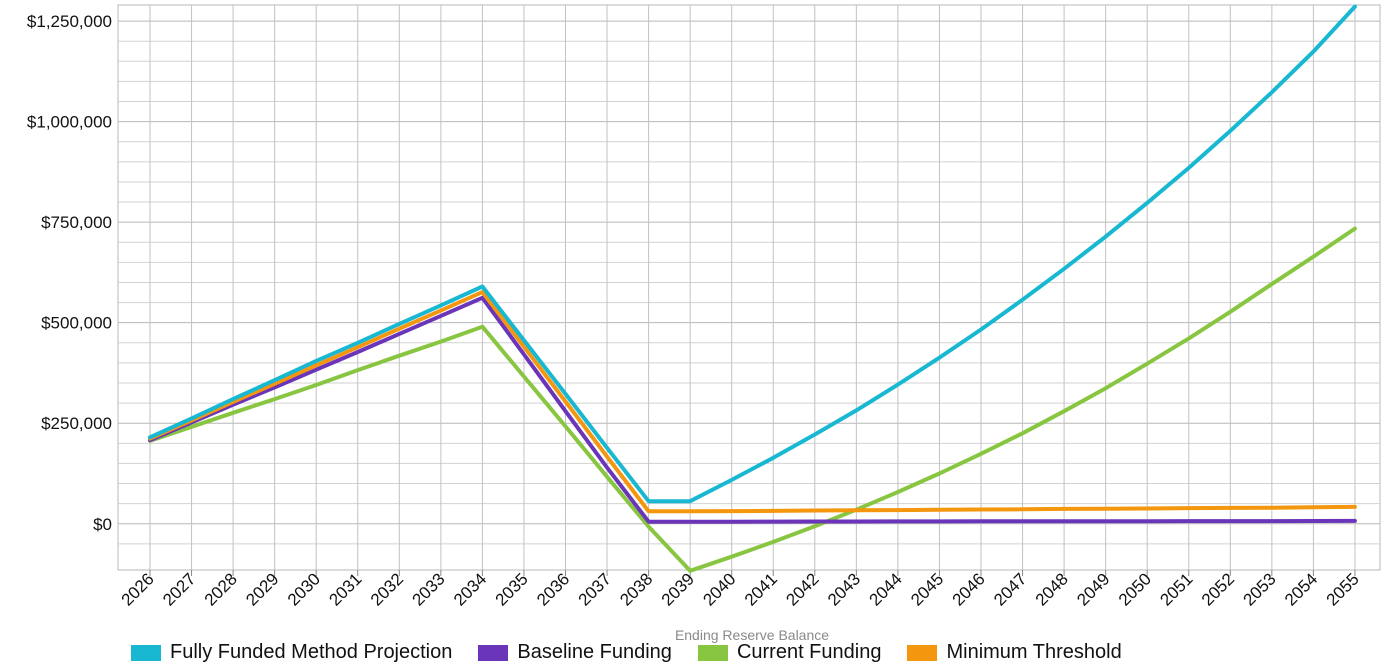  I want to click on x-tick-label: 2035, so click(512, 589).